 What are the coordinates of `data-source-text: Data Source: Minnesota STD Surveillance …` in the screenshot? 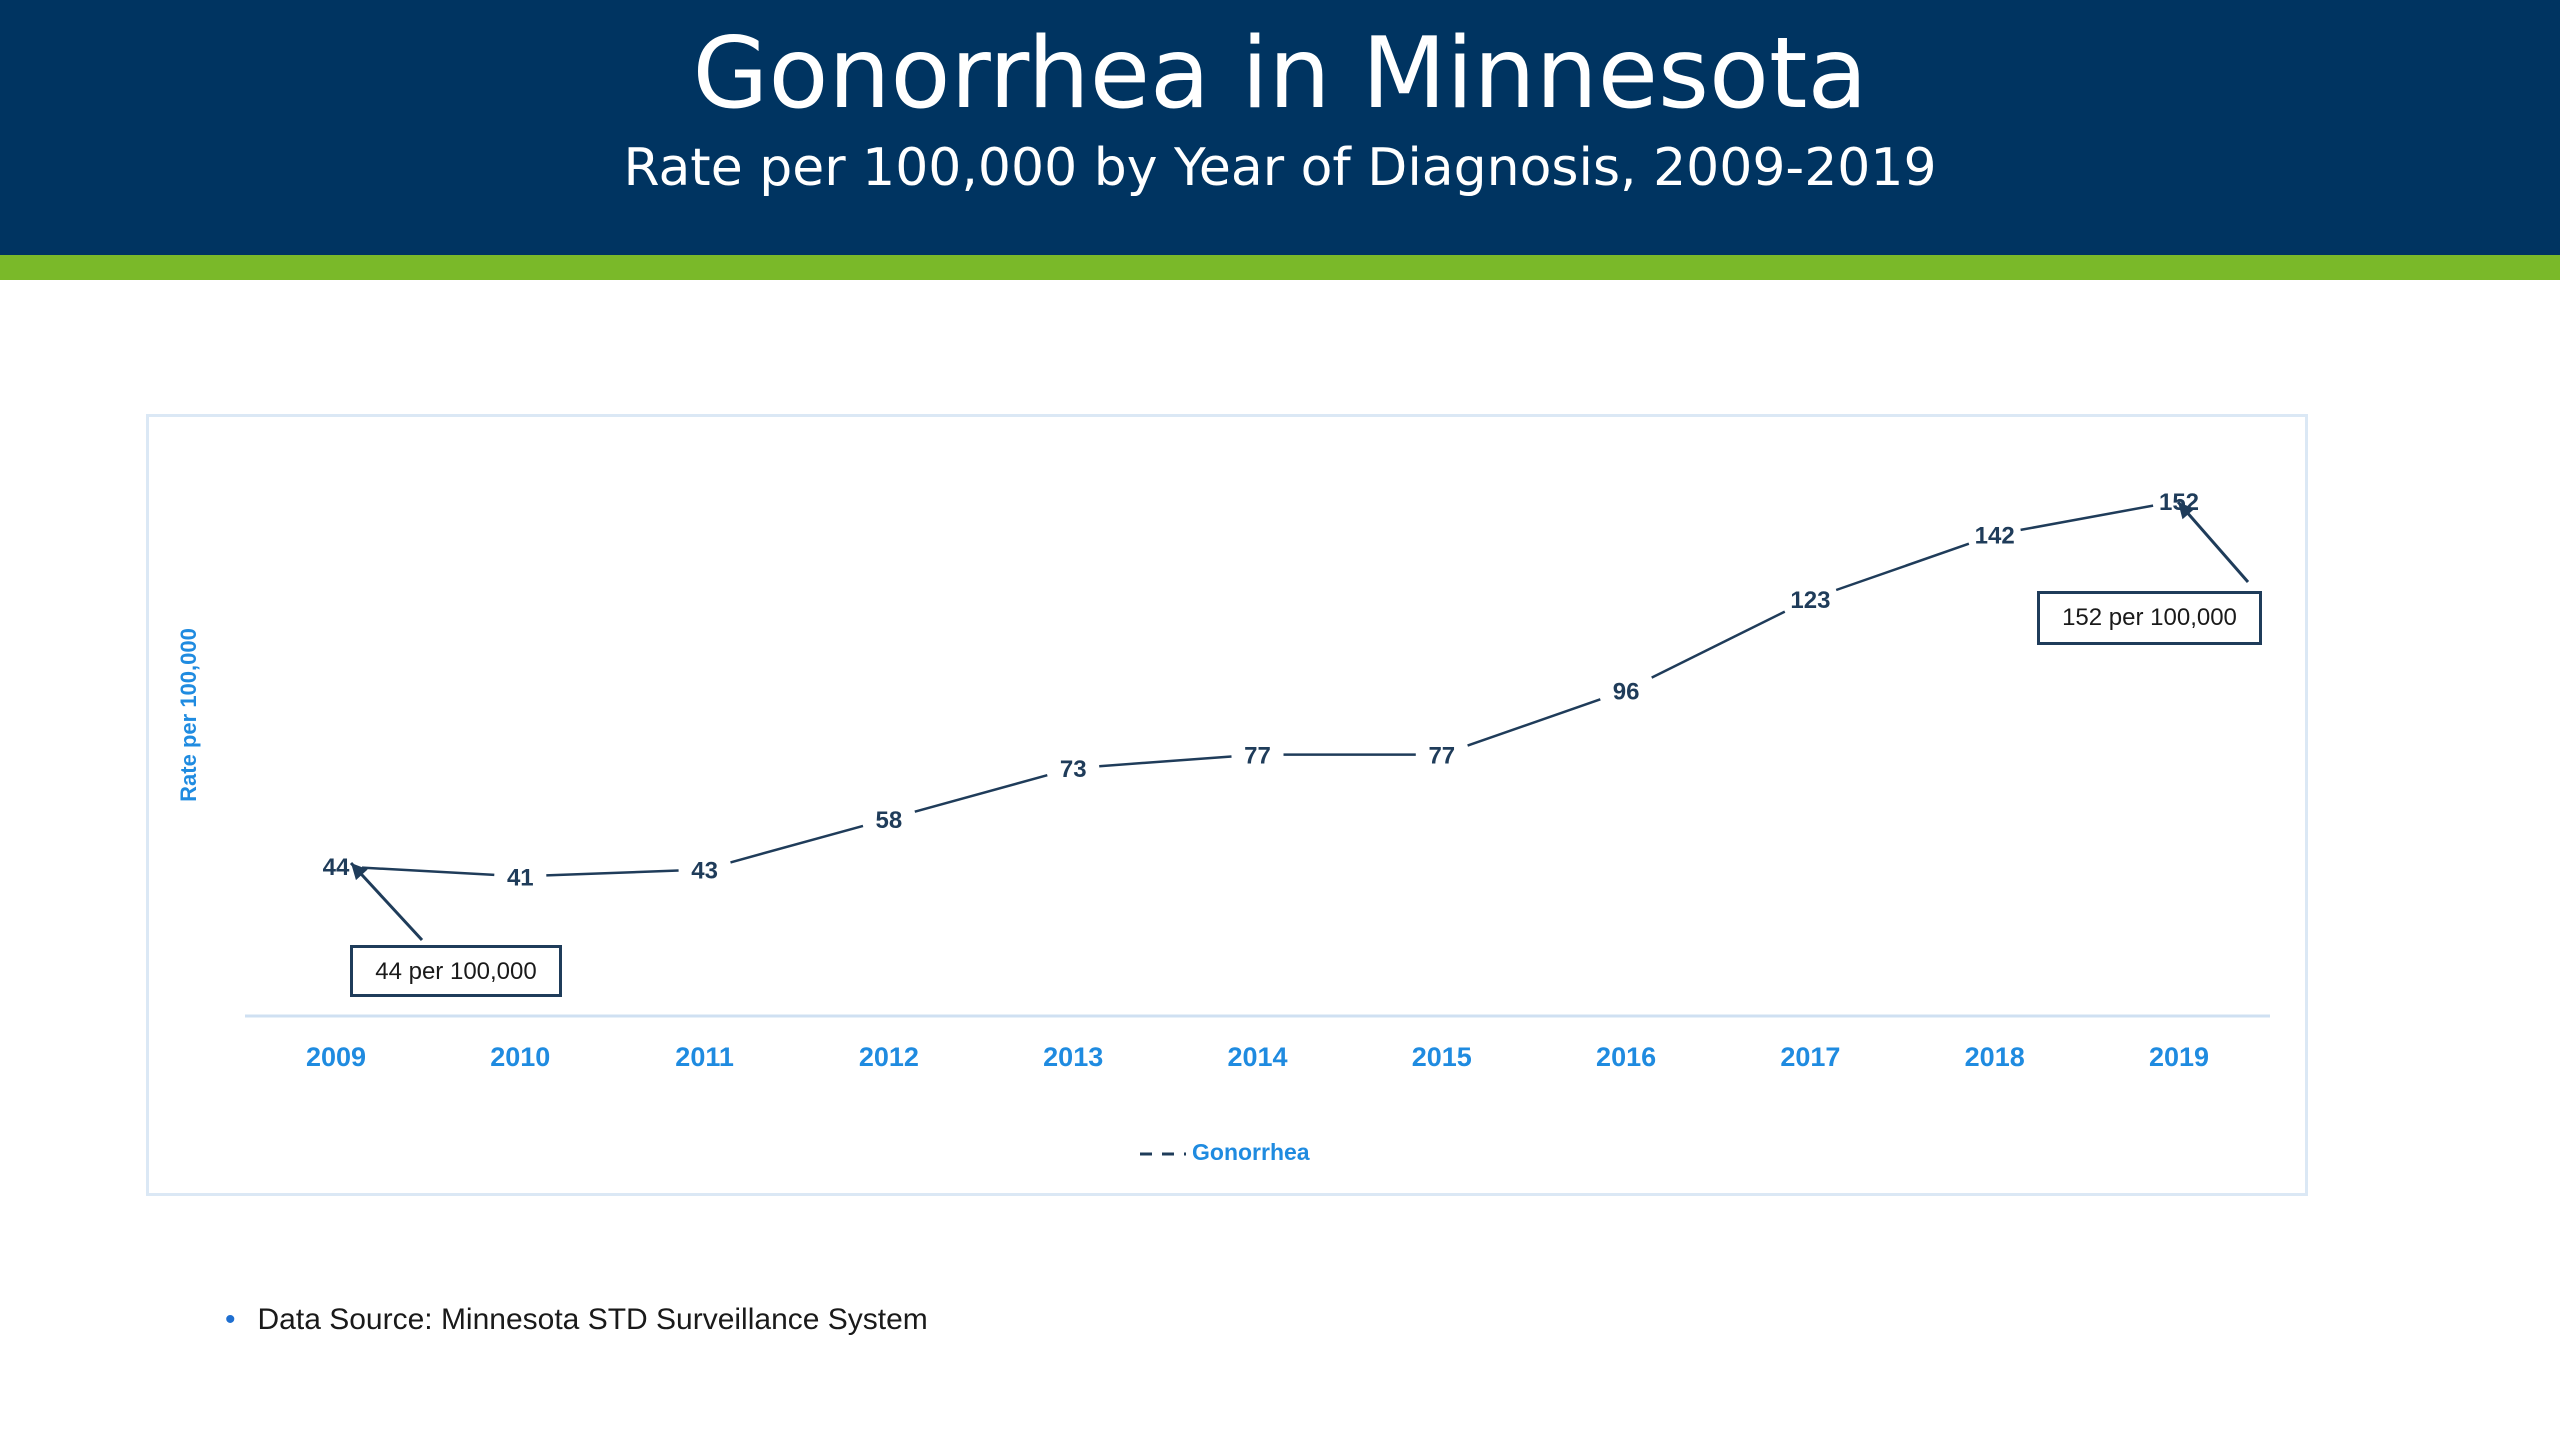 It's located at (592, 1319).